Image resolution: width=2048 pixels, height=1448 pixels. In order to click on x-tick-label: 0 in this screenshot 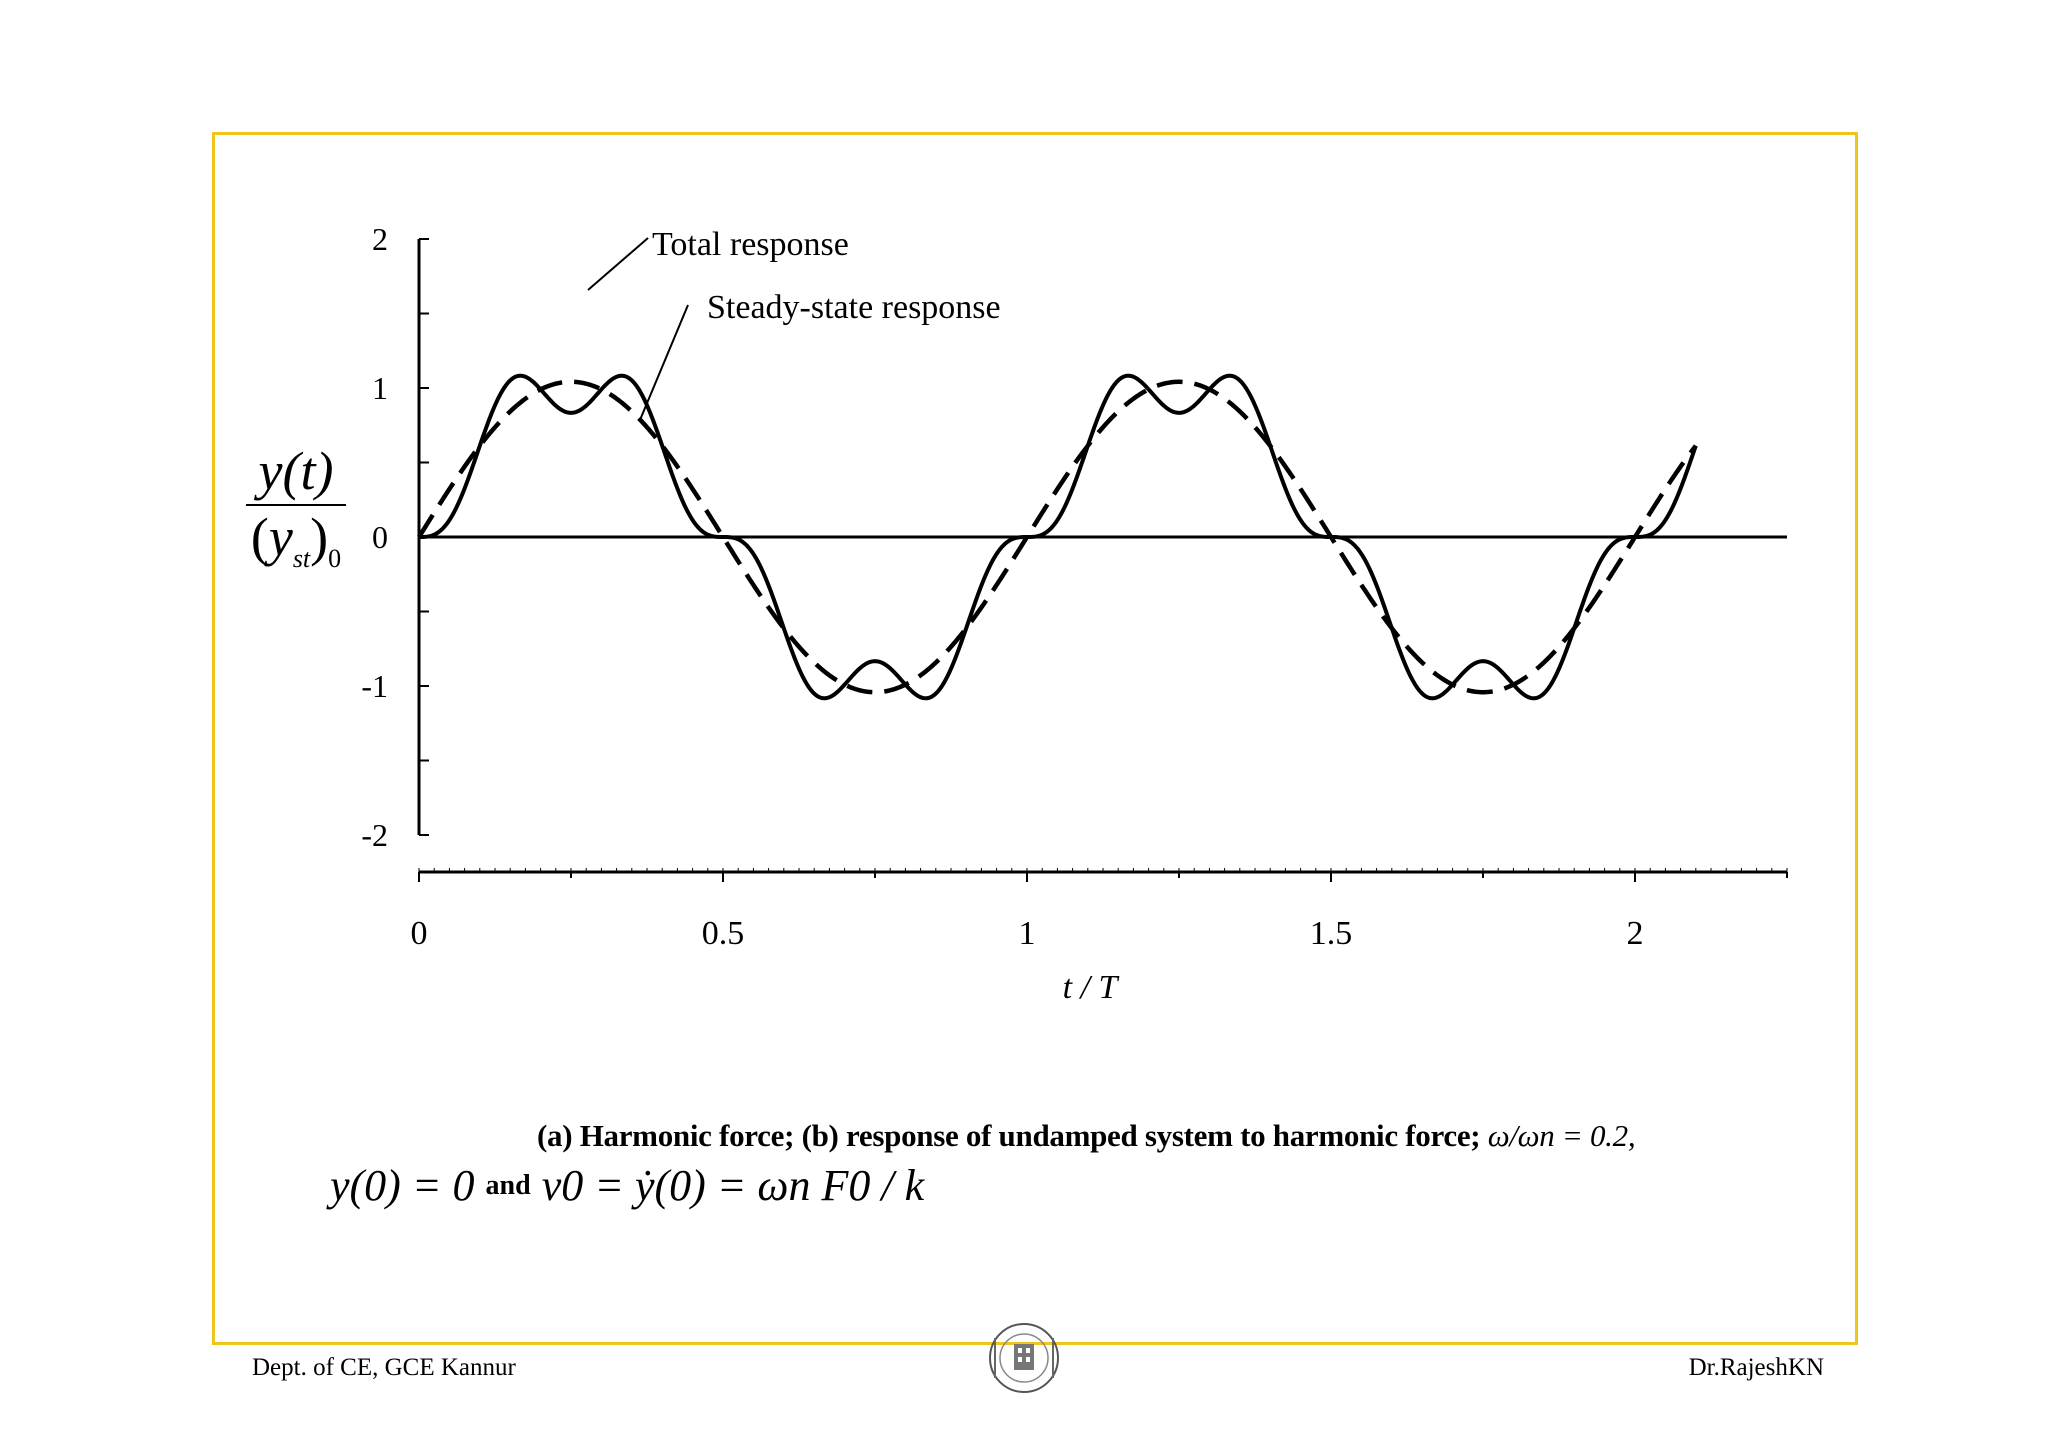, I will do `click(419, 933)`.